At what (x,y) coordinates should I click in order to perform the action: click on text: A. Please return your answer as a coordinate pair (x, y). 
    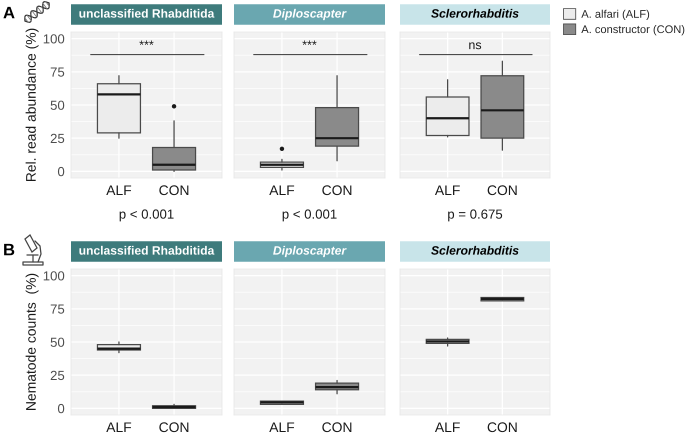
    Looking at the image, I should click on (9, 12).